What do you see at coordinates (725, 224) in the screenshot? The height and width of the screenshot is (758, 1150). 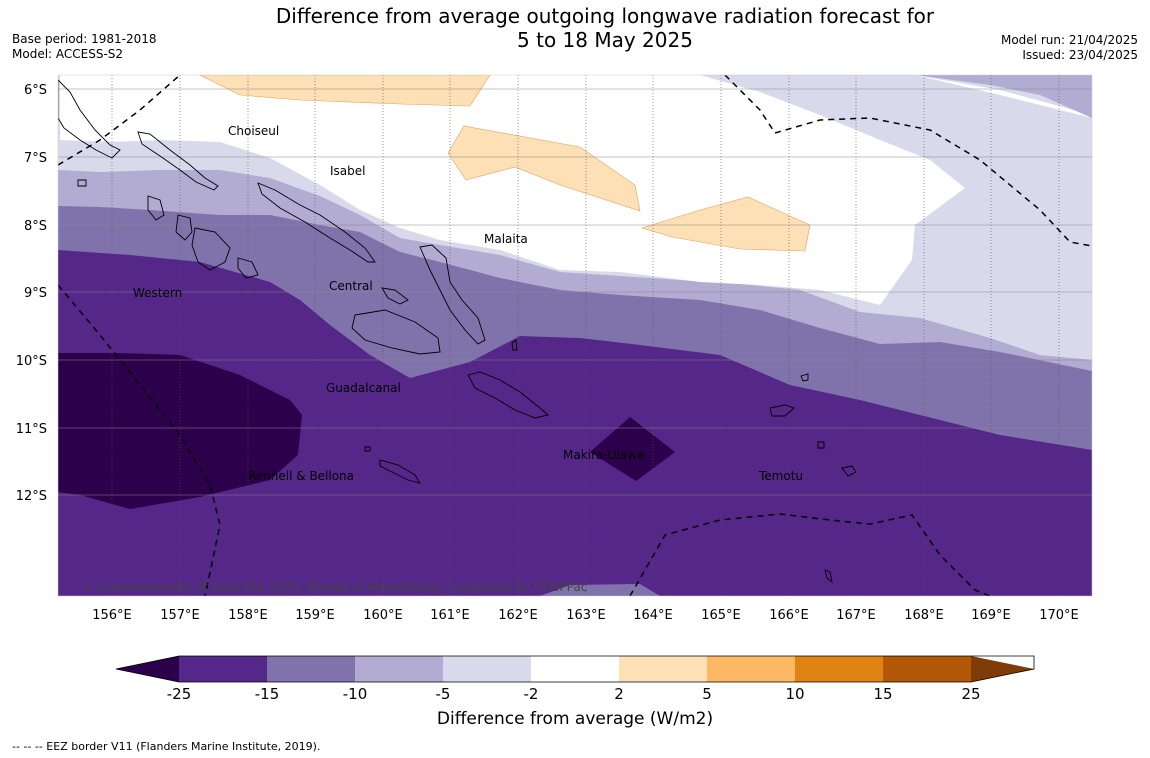 I see `olr-positive-blob-east` at bounding box center [725, 224].